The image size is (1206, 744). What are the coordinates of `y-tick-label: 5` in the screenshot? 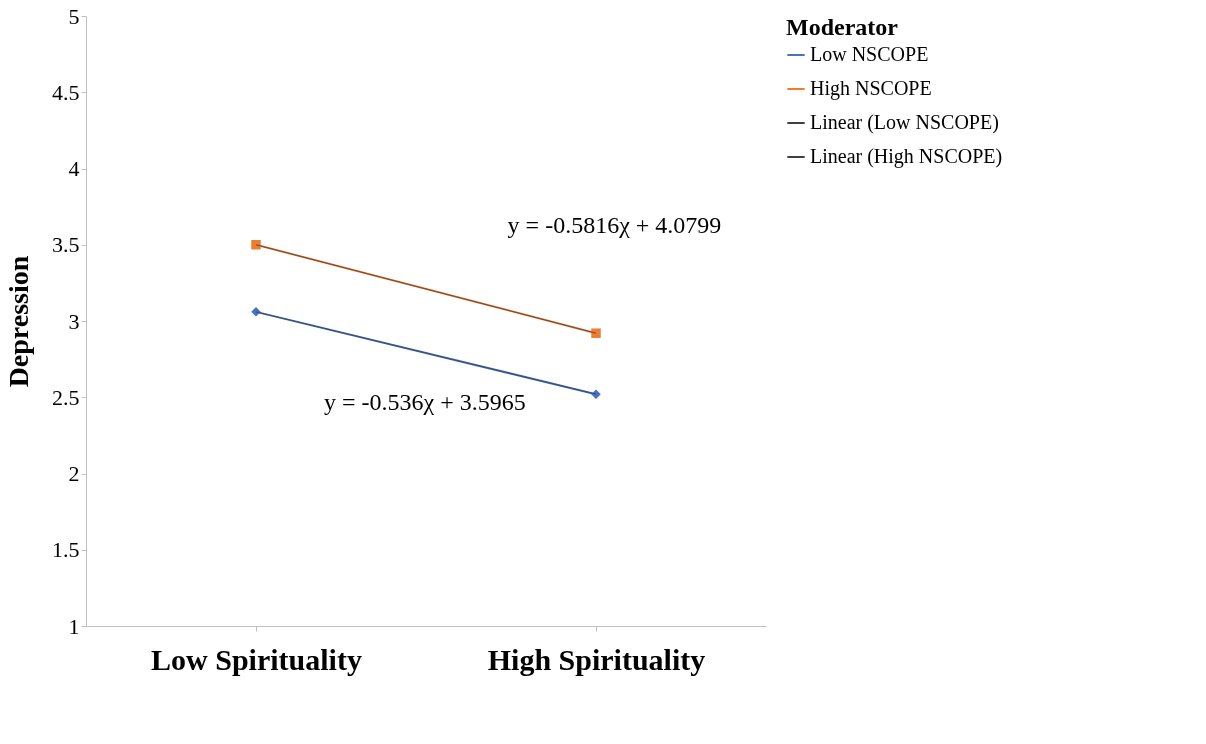 It's located at (74, 16).